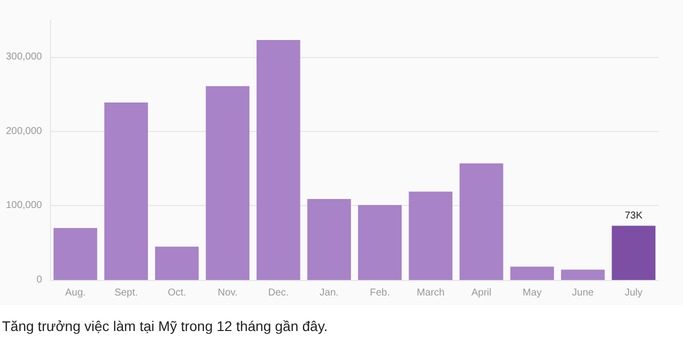 The height and width of the screenshot is (345, 683). Describe the element at coordinates (24, 206) in the screenshot. I see `y-tick-label: 100,000` at that location.